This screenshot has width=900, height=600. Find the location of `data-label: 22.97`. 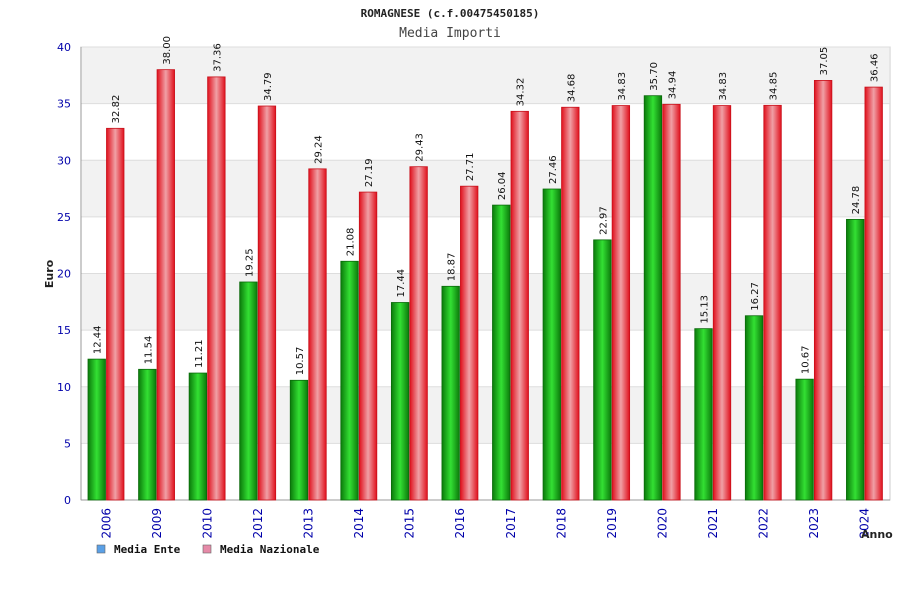

data-label: 22.97 is located at coordinates (603, 220).